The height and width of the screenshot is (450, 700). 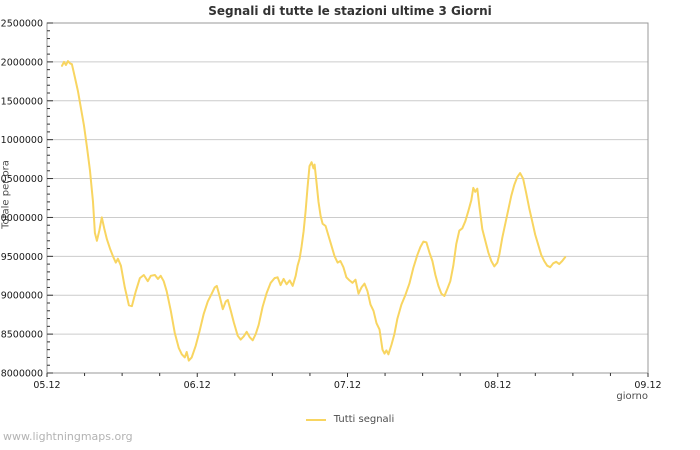 What do you see at coordinates (347, 385) in the screenshot?
I see `x-tick-label: 07.12` at bounding box center [347, 385].